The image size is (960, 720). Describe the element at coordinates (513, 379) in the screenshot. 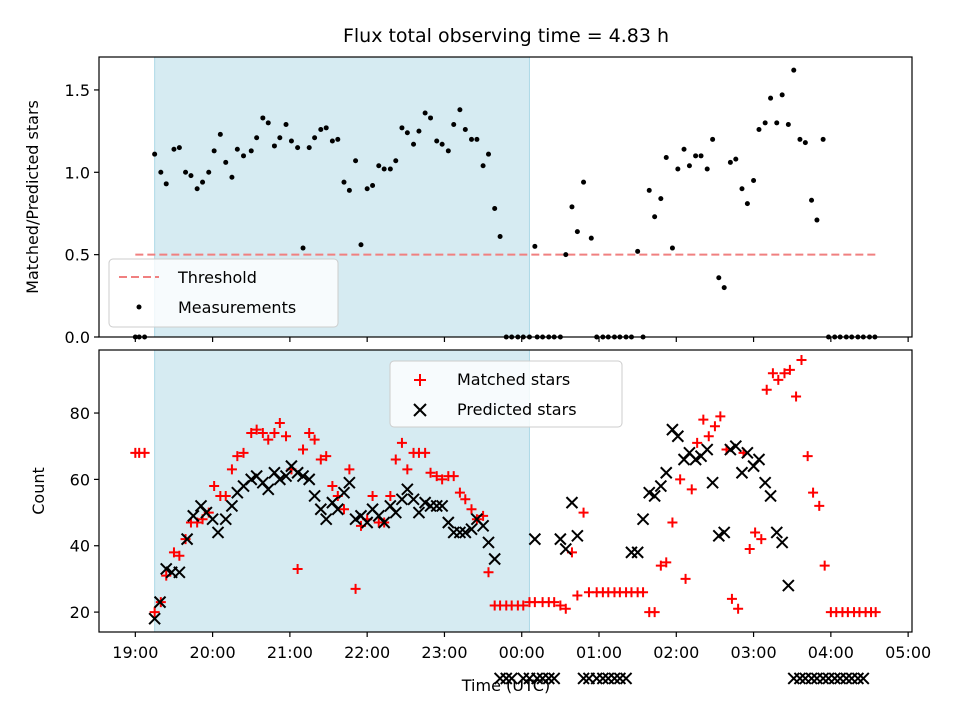

I see `legend-matched-label: Matched stars` at that location.